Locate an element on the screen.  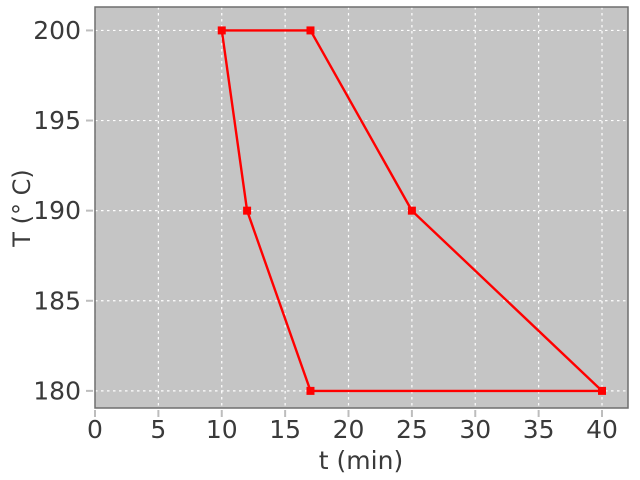
y-tick-label: 195 is located at coordinates (57, 120).